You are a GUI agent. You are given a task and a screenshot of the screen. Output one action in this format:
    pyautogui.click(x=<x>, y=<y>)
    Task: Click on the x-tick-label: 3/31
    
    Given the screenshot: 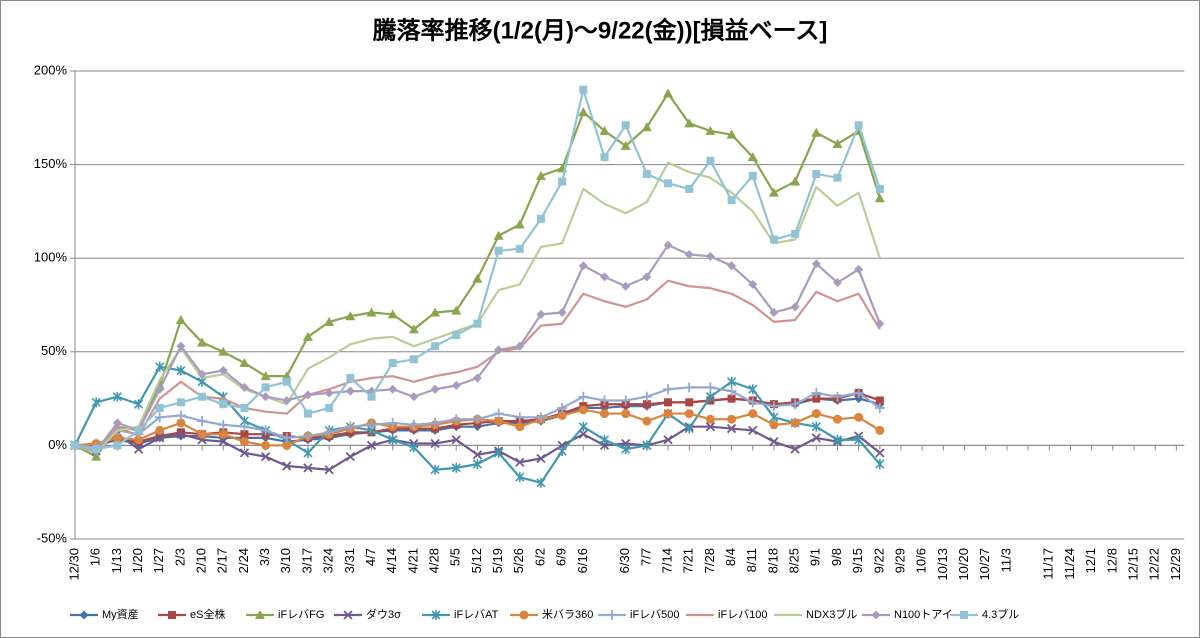 What is the action you would take?
    pyautogui.click(x=349, y=560)
    